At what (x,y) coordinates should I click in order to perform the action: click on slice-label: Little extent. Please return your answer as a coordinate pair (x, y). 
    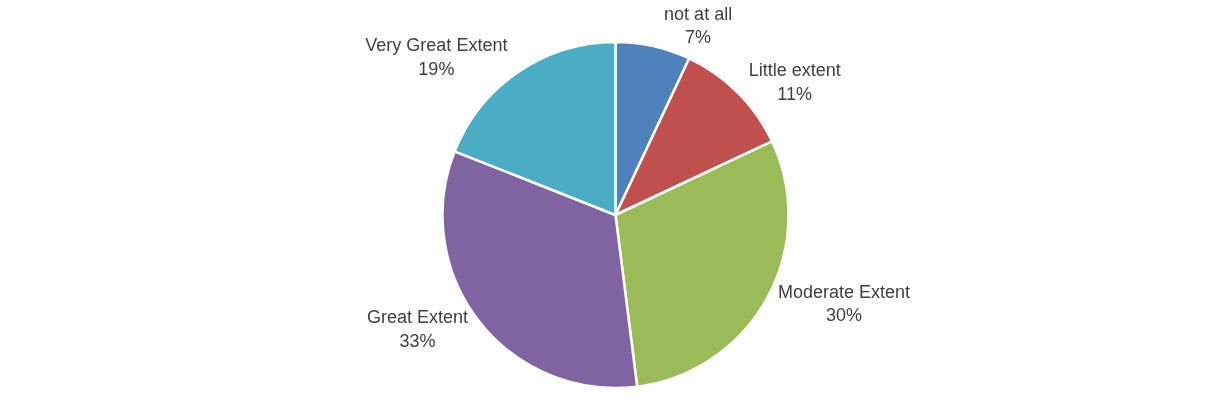
    Looking at the image, I should click on (794, 70).